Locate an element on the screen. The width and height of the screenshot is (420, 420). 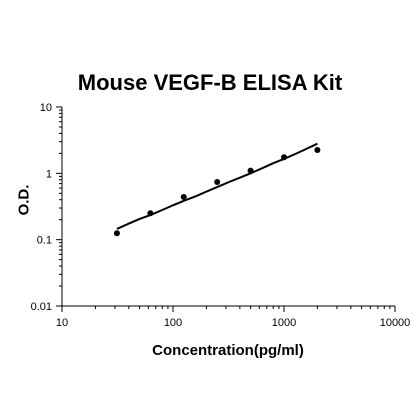
y-tick-label: 1 is located at coordinates (49, 174).